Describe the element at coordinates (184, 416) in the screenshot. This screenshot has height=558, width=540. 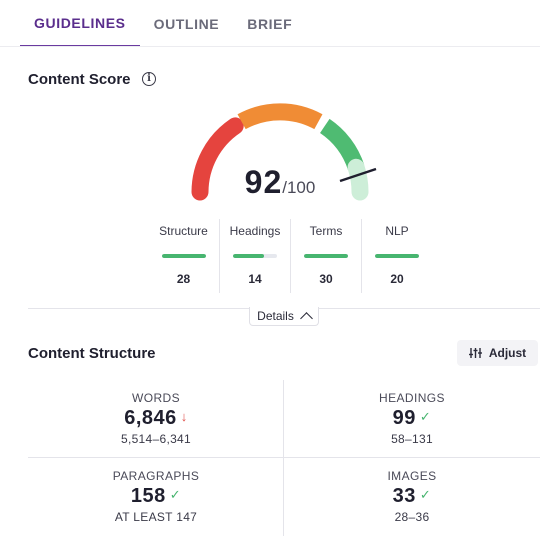
I see `arrow-down-icon: ↓` at that location.